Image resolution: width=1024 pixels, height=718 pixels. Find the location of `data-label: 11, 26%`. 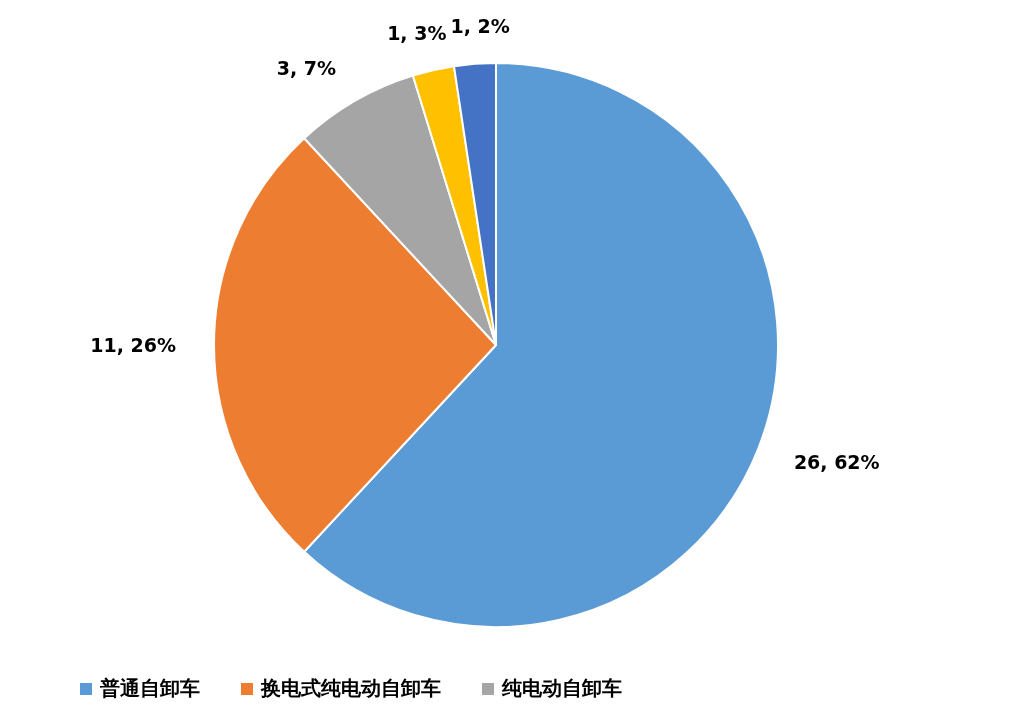

data-label: 11, 26% is located at coordinates (133, 345).